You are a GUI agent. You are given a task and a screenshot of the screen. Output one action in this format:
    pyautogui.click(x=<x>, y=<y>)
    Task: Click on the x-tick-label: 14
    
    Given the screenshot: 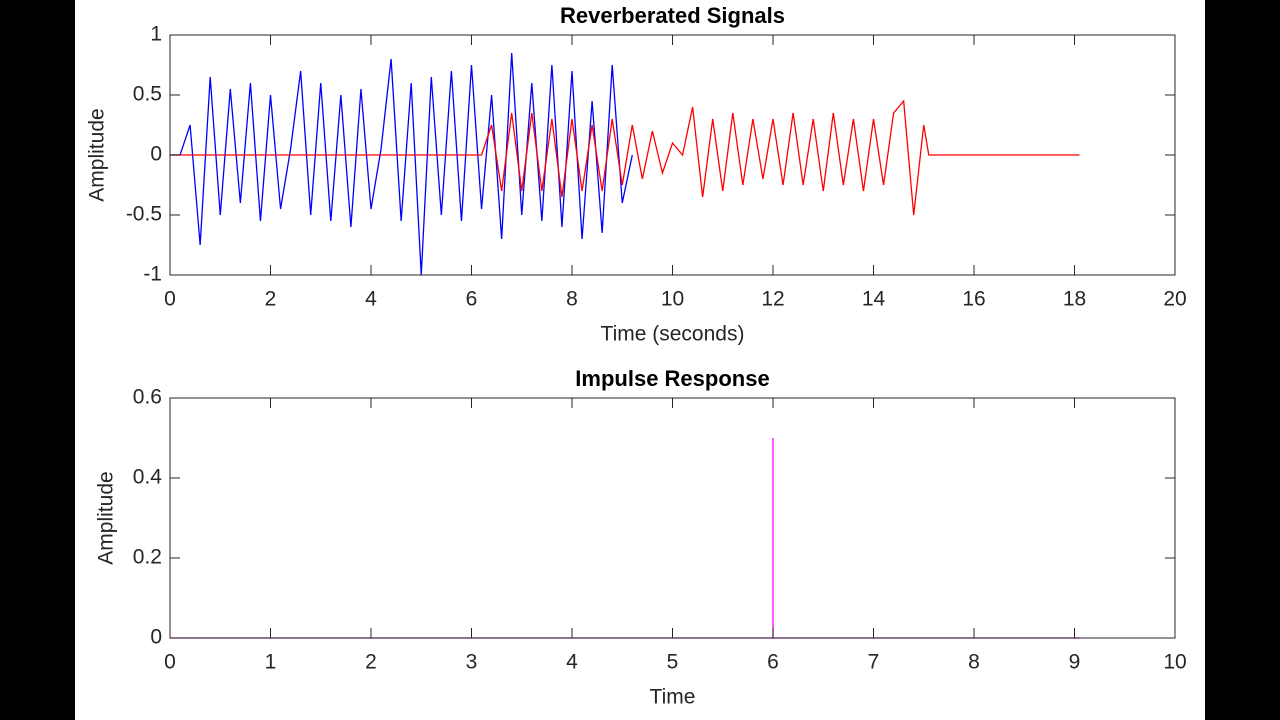 What is the action you would take?
    pyautogui.click(x=874, y=299)
    